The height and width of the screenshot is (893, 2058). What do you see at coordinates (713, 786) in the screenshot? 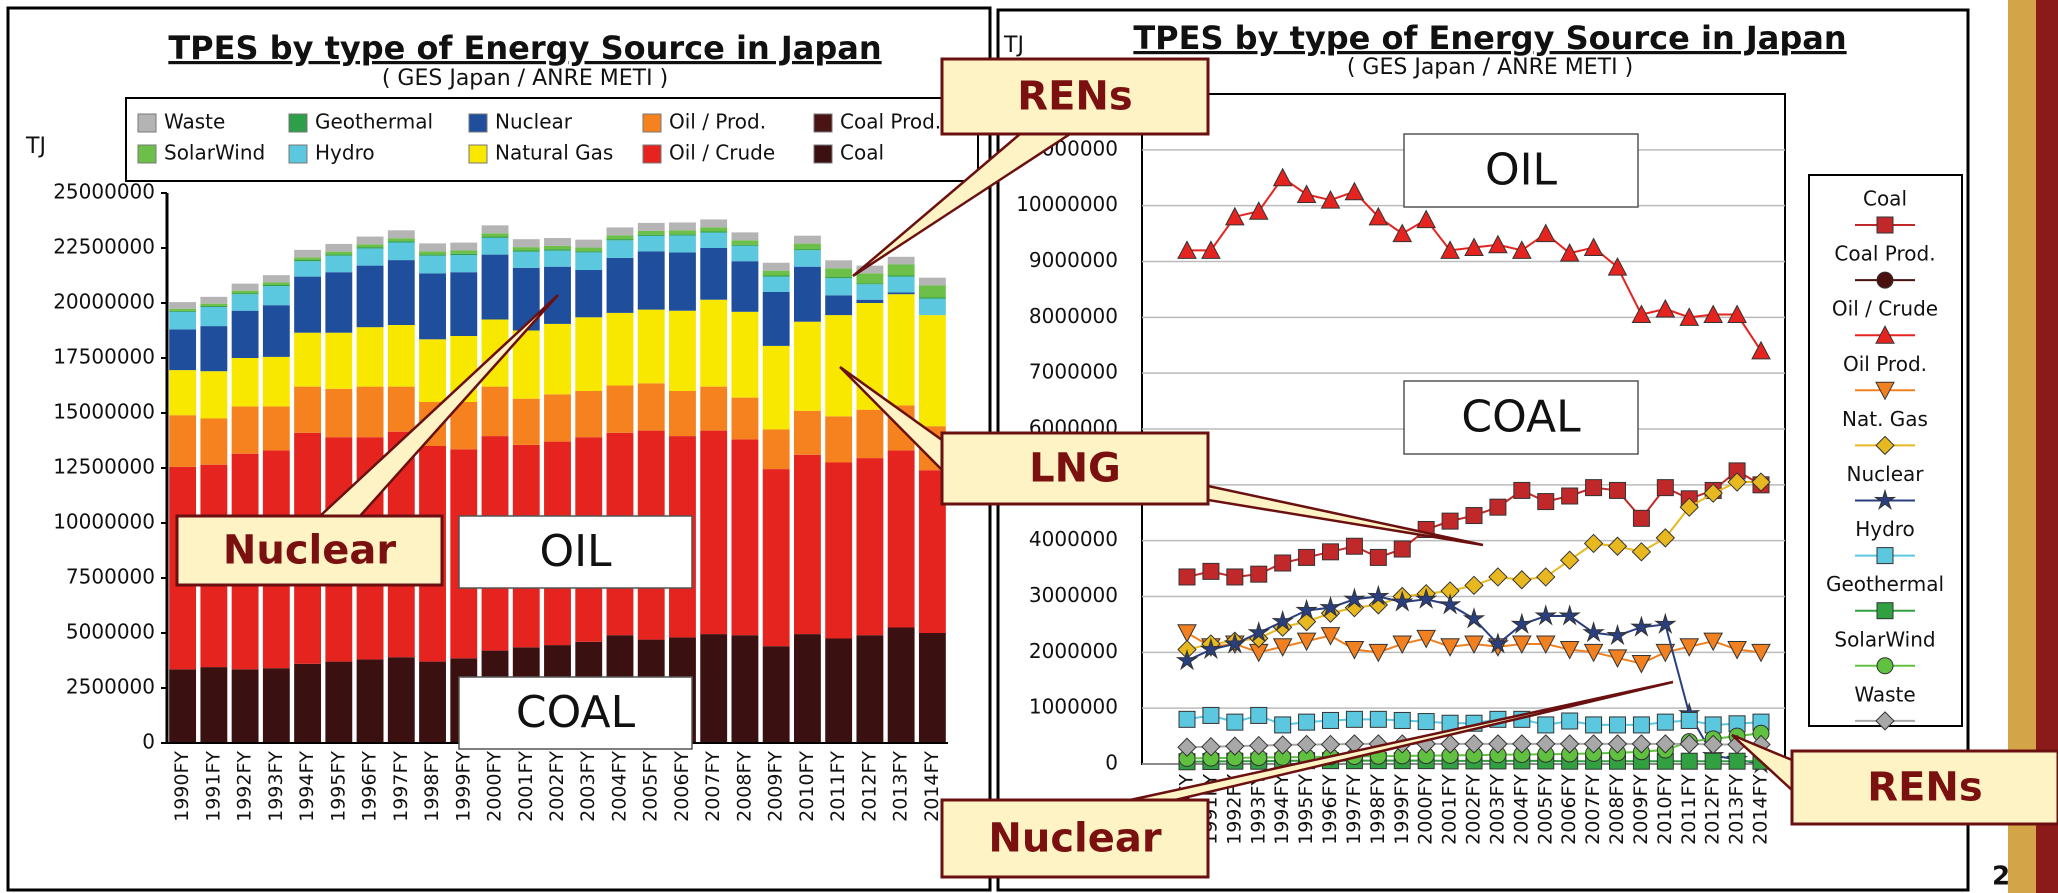
I see `x-tick-label: 2007FY` at bounding box center [713, 786].